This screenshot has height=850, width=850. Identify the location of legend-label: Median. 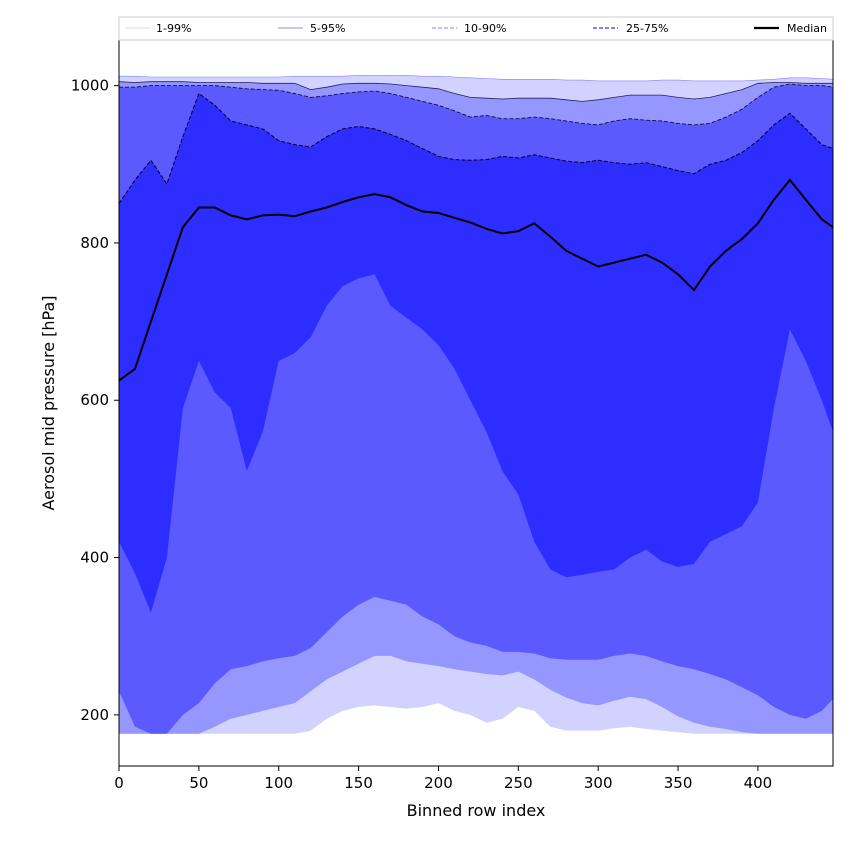
(807, 28).